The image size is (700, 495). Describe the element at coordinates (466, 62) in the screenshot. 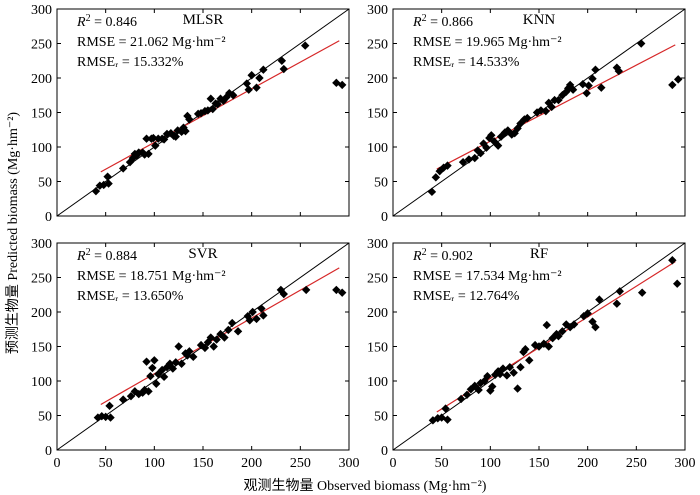

I see `rmse-relative-text: RMSEᵣ = 14.533%` at that location.